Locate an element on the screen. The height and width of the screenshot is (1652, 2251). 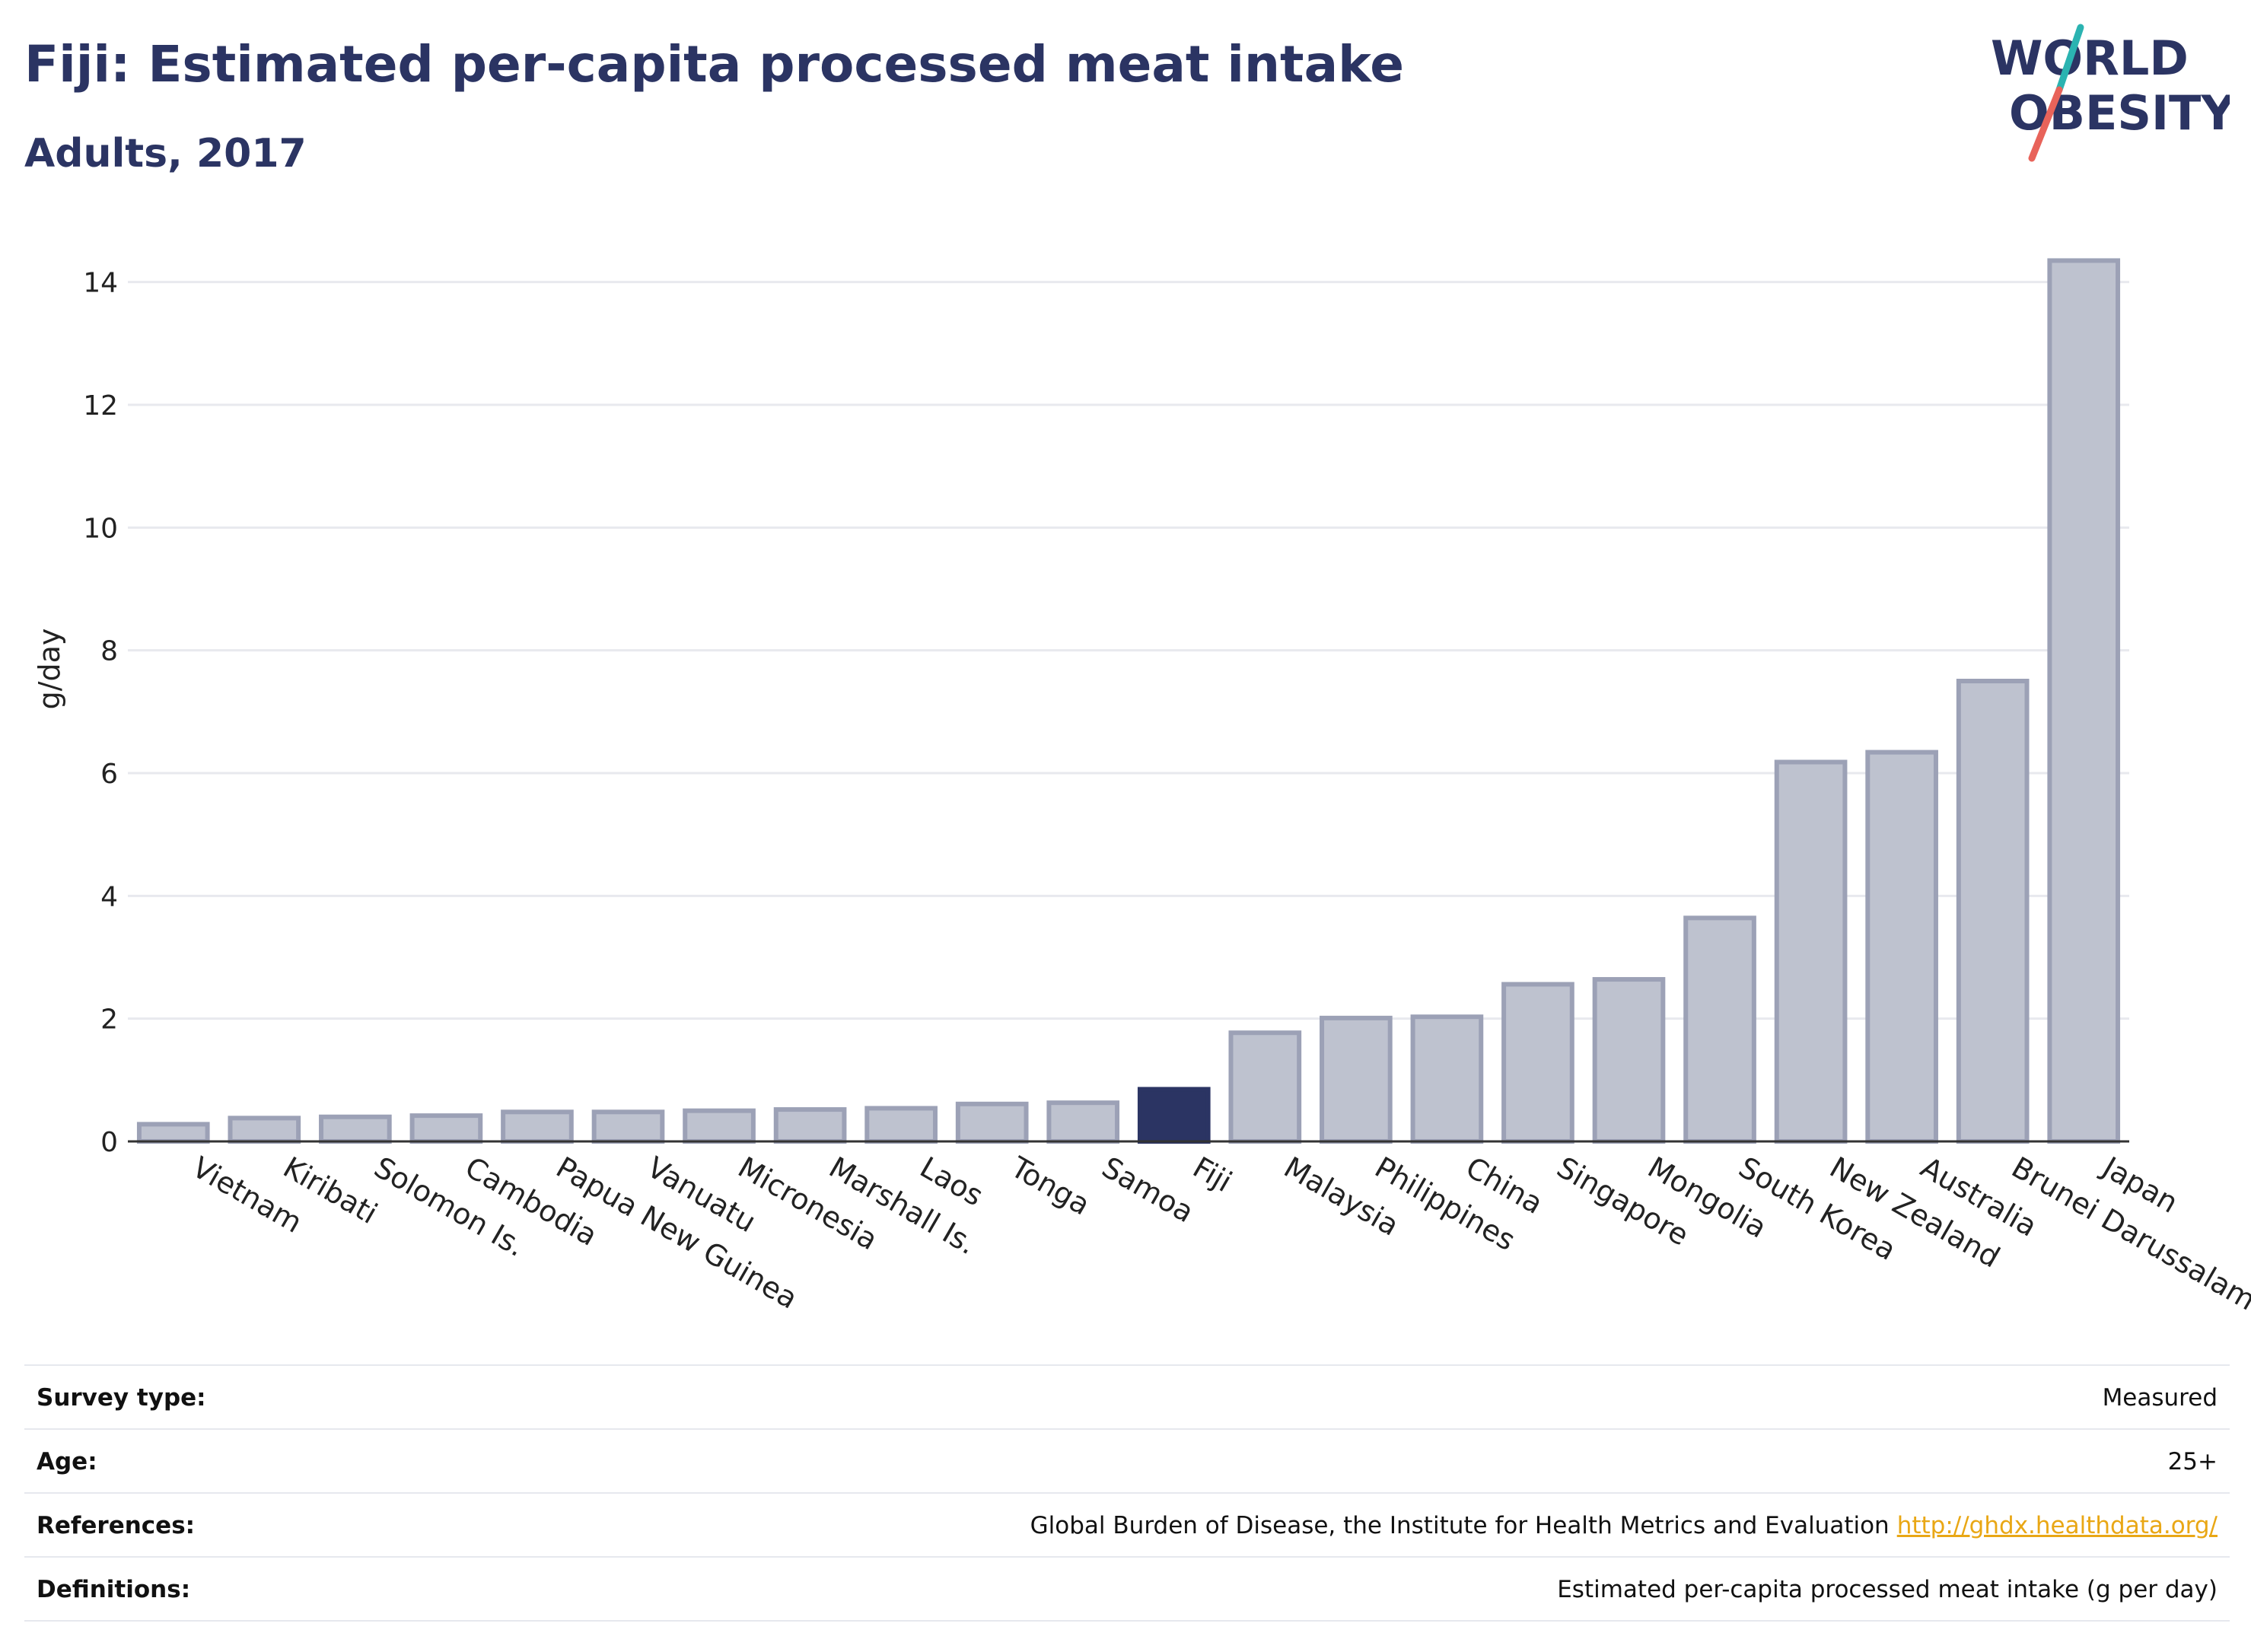
references-link: http://ghdx.healthdata.org/ is located at coordinates (2057, 1525).